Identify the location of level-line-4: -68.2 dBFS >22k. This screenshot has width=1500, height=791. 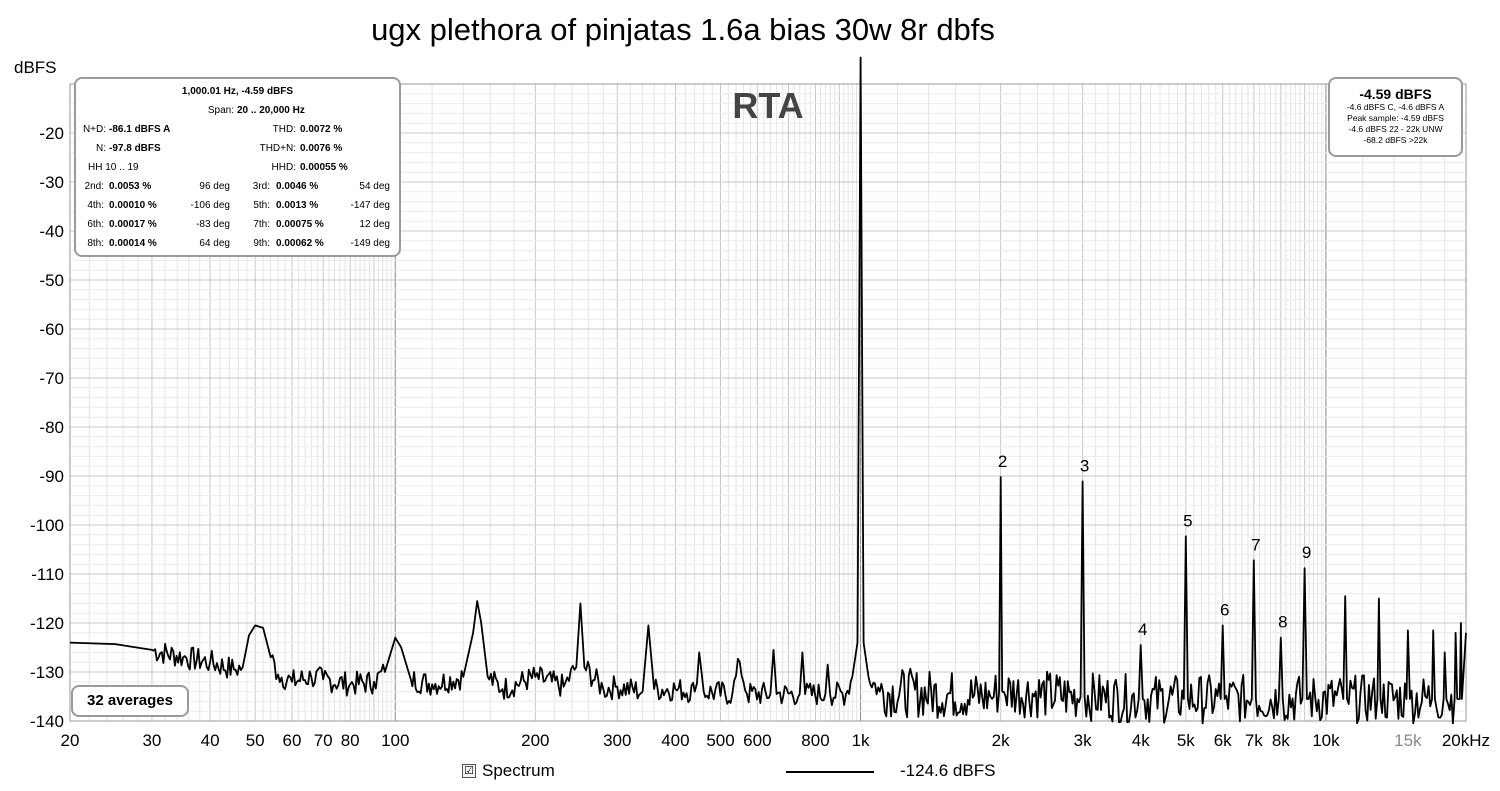
(1395, 140).